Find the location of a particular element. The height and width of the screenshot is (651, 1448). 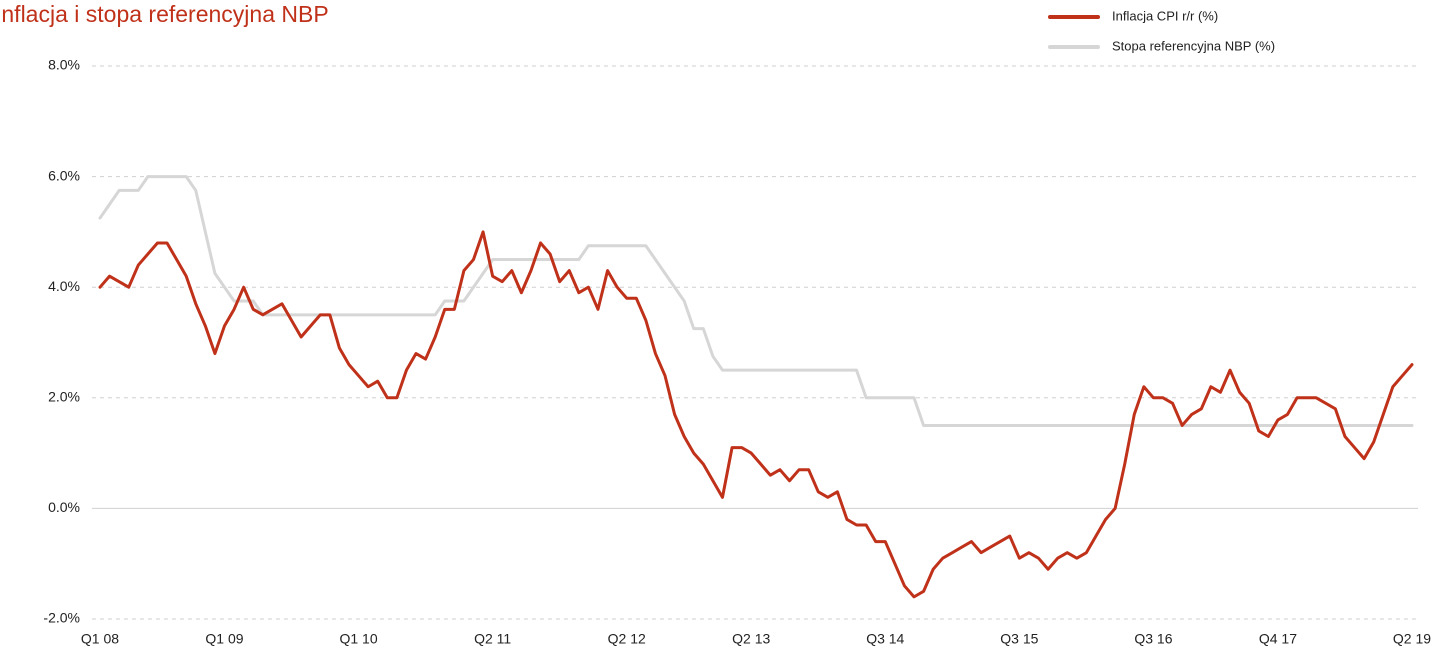

x-tick-label: Q3 15 is located at coordinates (1019, 639).